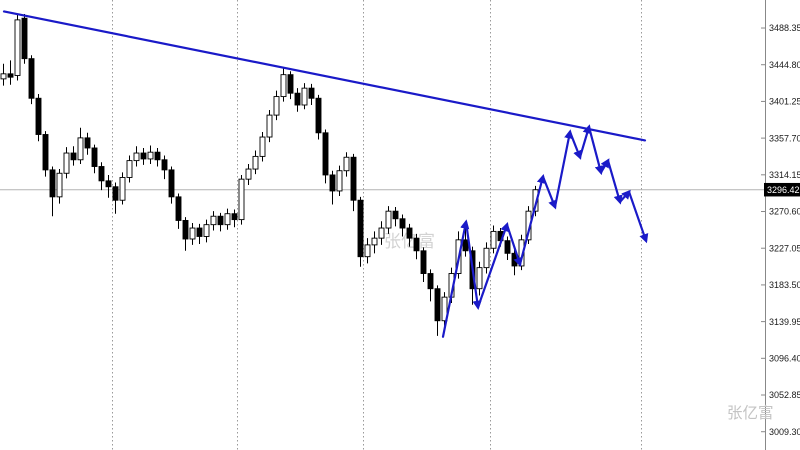  Describe the element at coordinates (784, 138) in the screenshot. I see `price-axis-label: 3357.70` at that location.